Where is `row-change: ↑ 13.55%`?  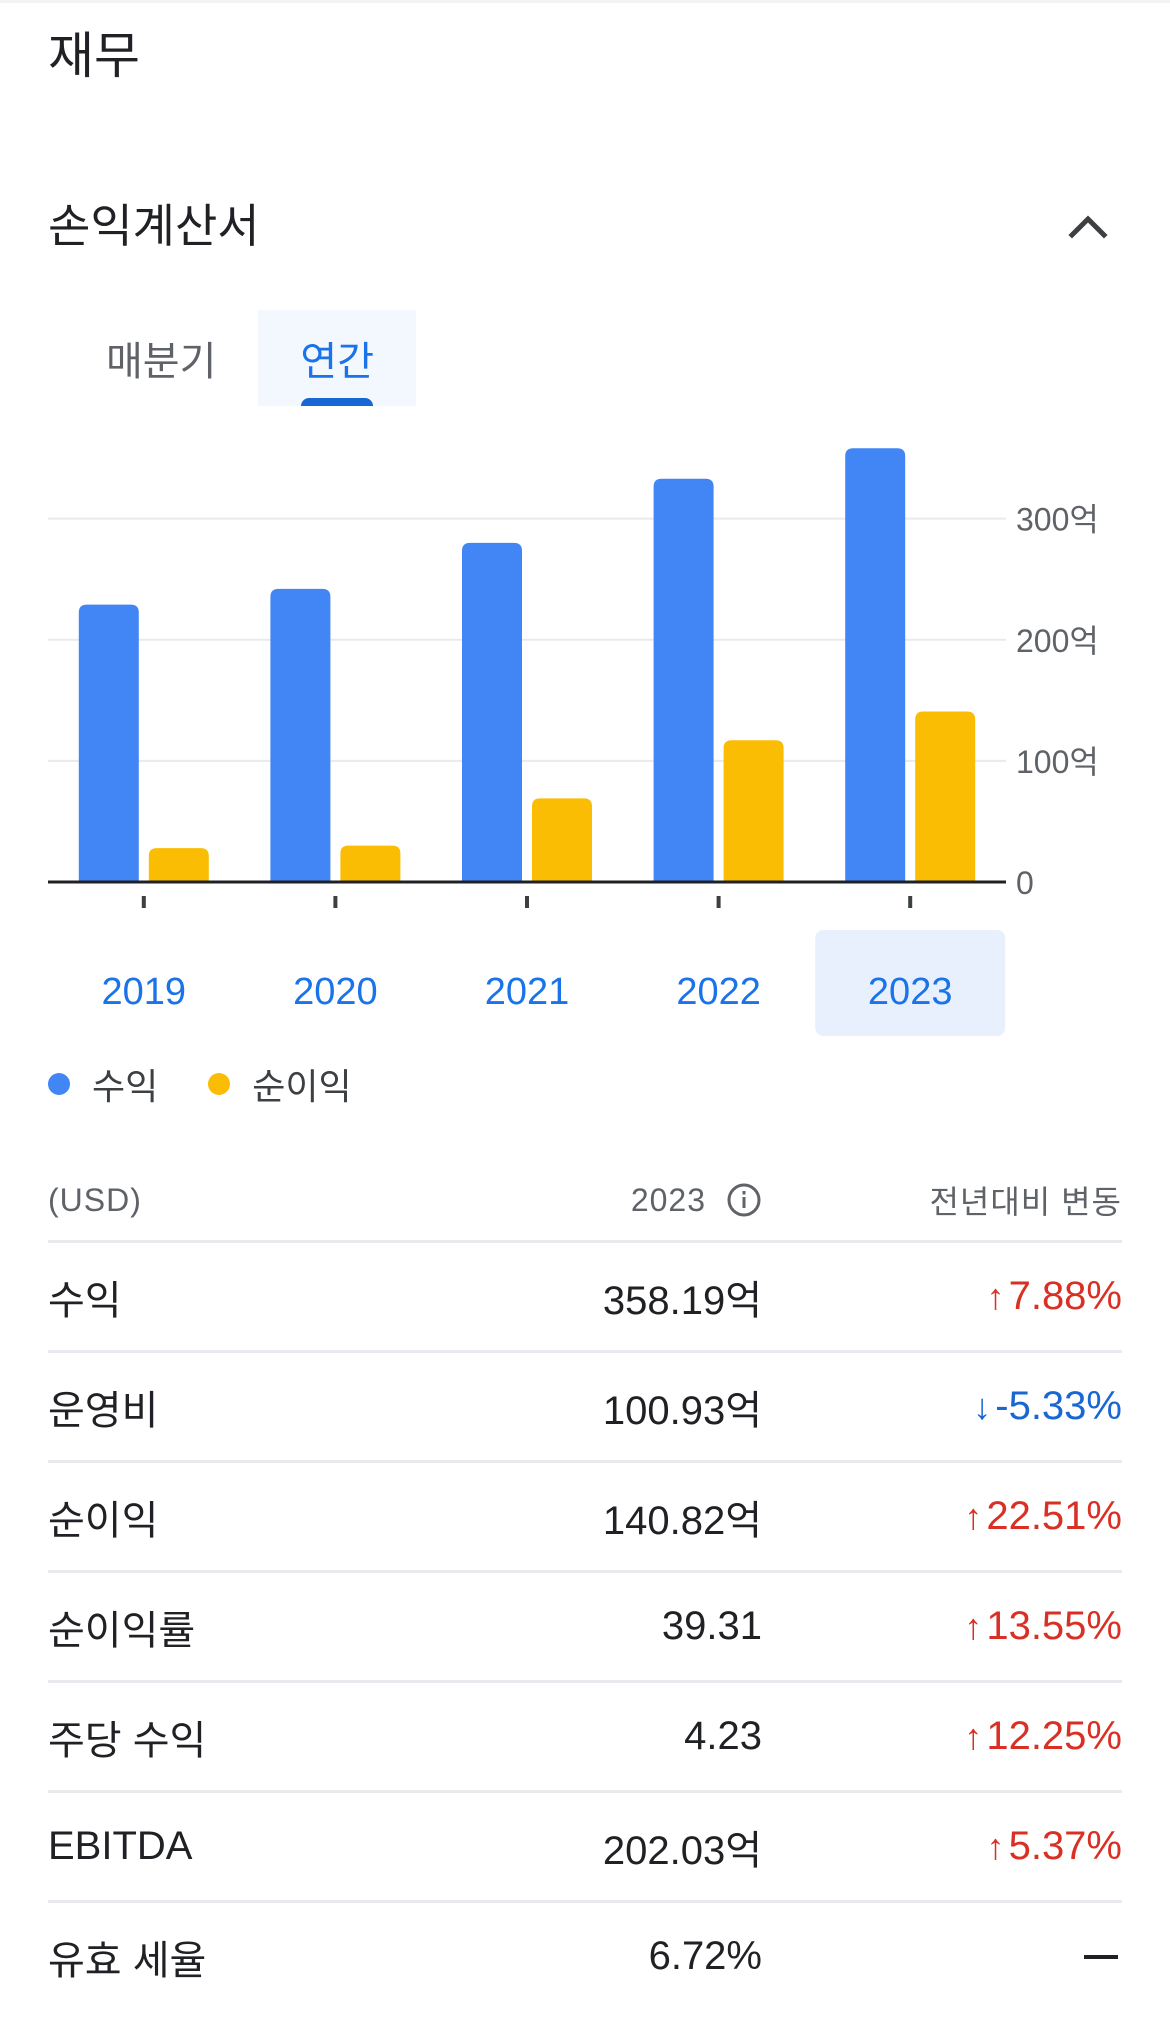 row-change: ↑ 13.55% is located at coordinates (1043, 1626).